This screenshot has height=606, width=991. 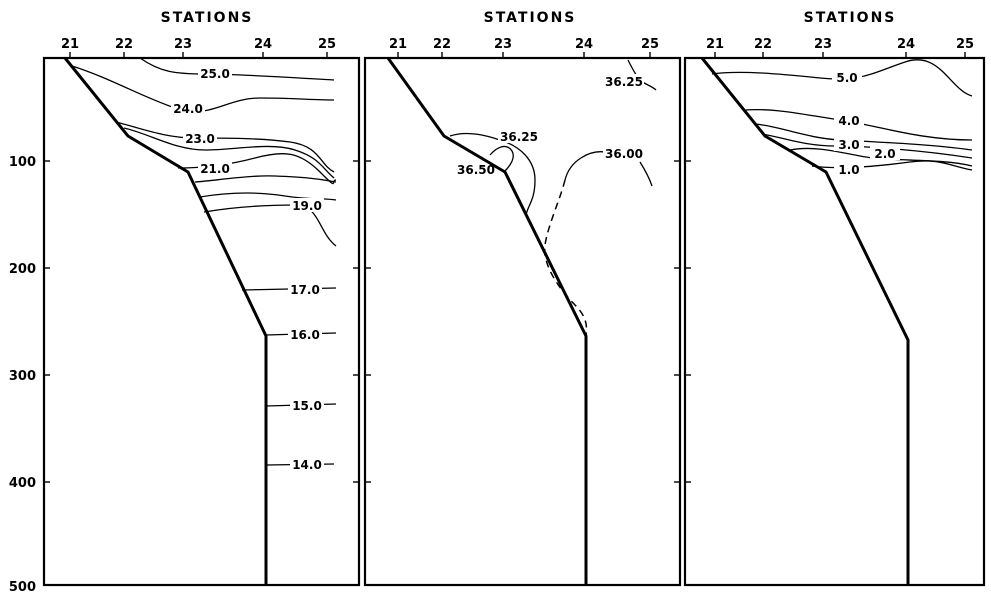 I want to click on panel1-xtick-21: 21, so click(x=70, y=44).